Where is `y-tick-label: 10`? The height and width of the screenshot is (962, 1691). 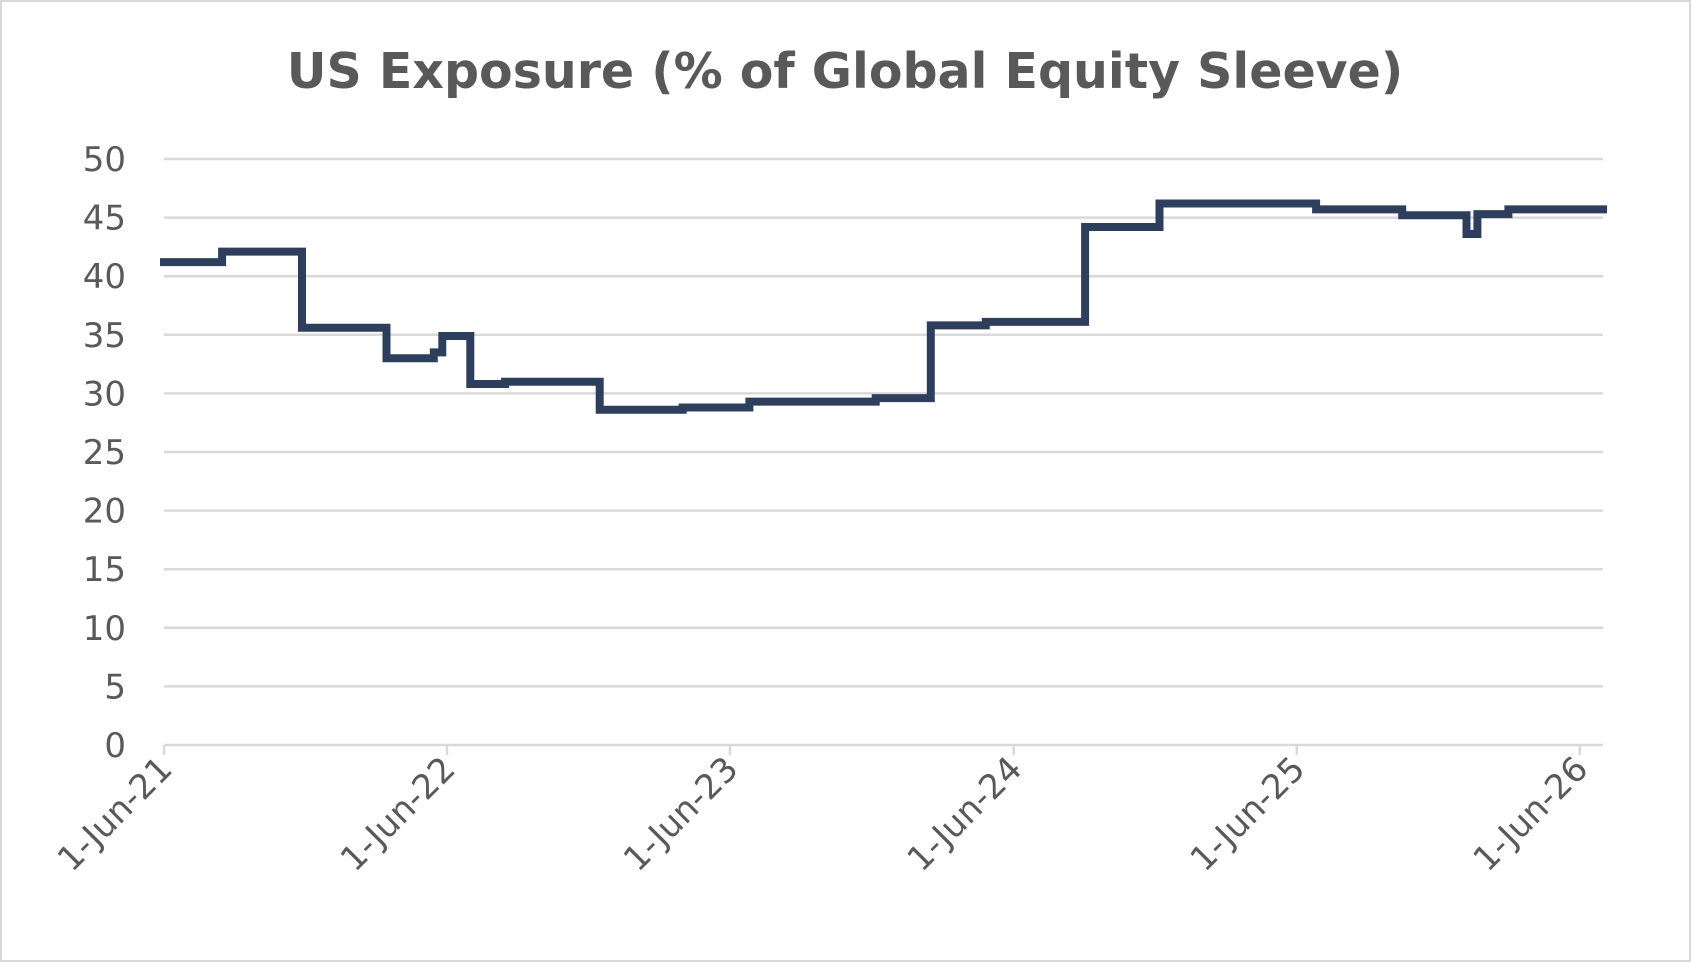 y-tick-label: 10 is located at coordinates (104, 629).